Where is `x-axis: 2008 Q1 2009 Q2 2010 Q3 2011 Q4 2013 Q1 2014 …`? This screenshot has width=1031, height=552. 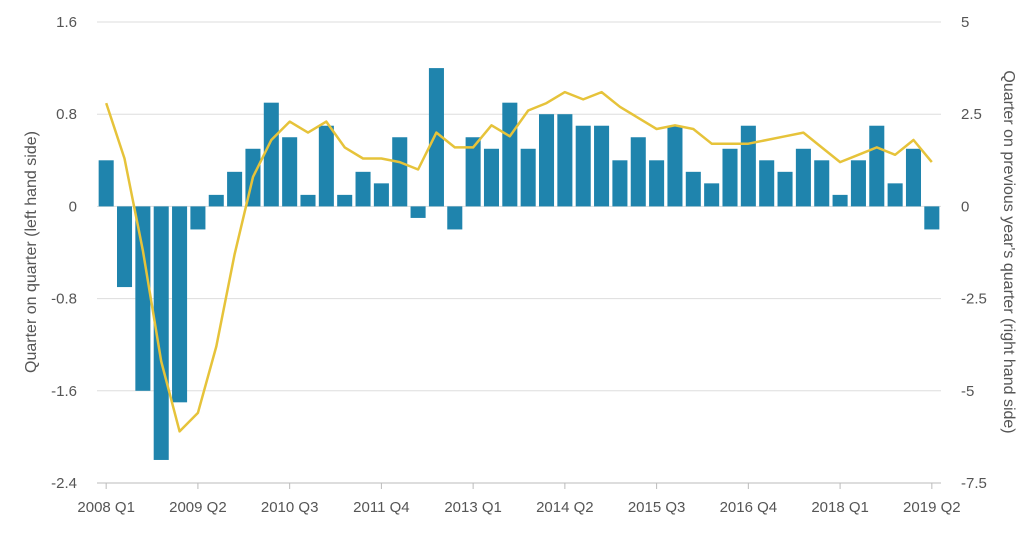
x-axis: 2008 Q1 2009 Q2 2010 Q3 2011 Q4 2013 Q1 2014 … is located at coordinates (519, 499).